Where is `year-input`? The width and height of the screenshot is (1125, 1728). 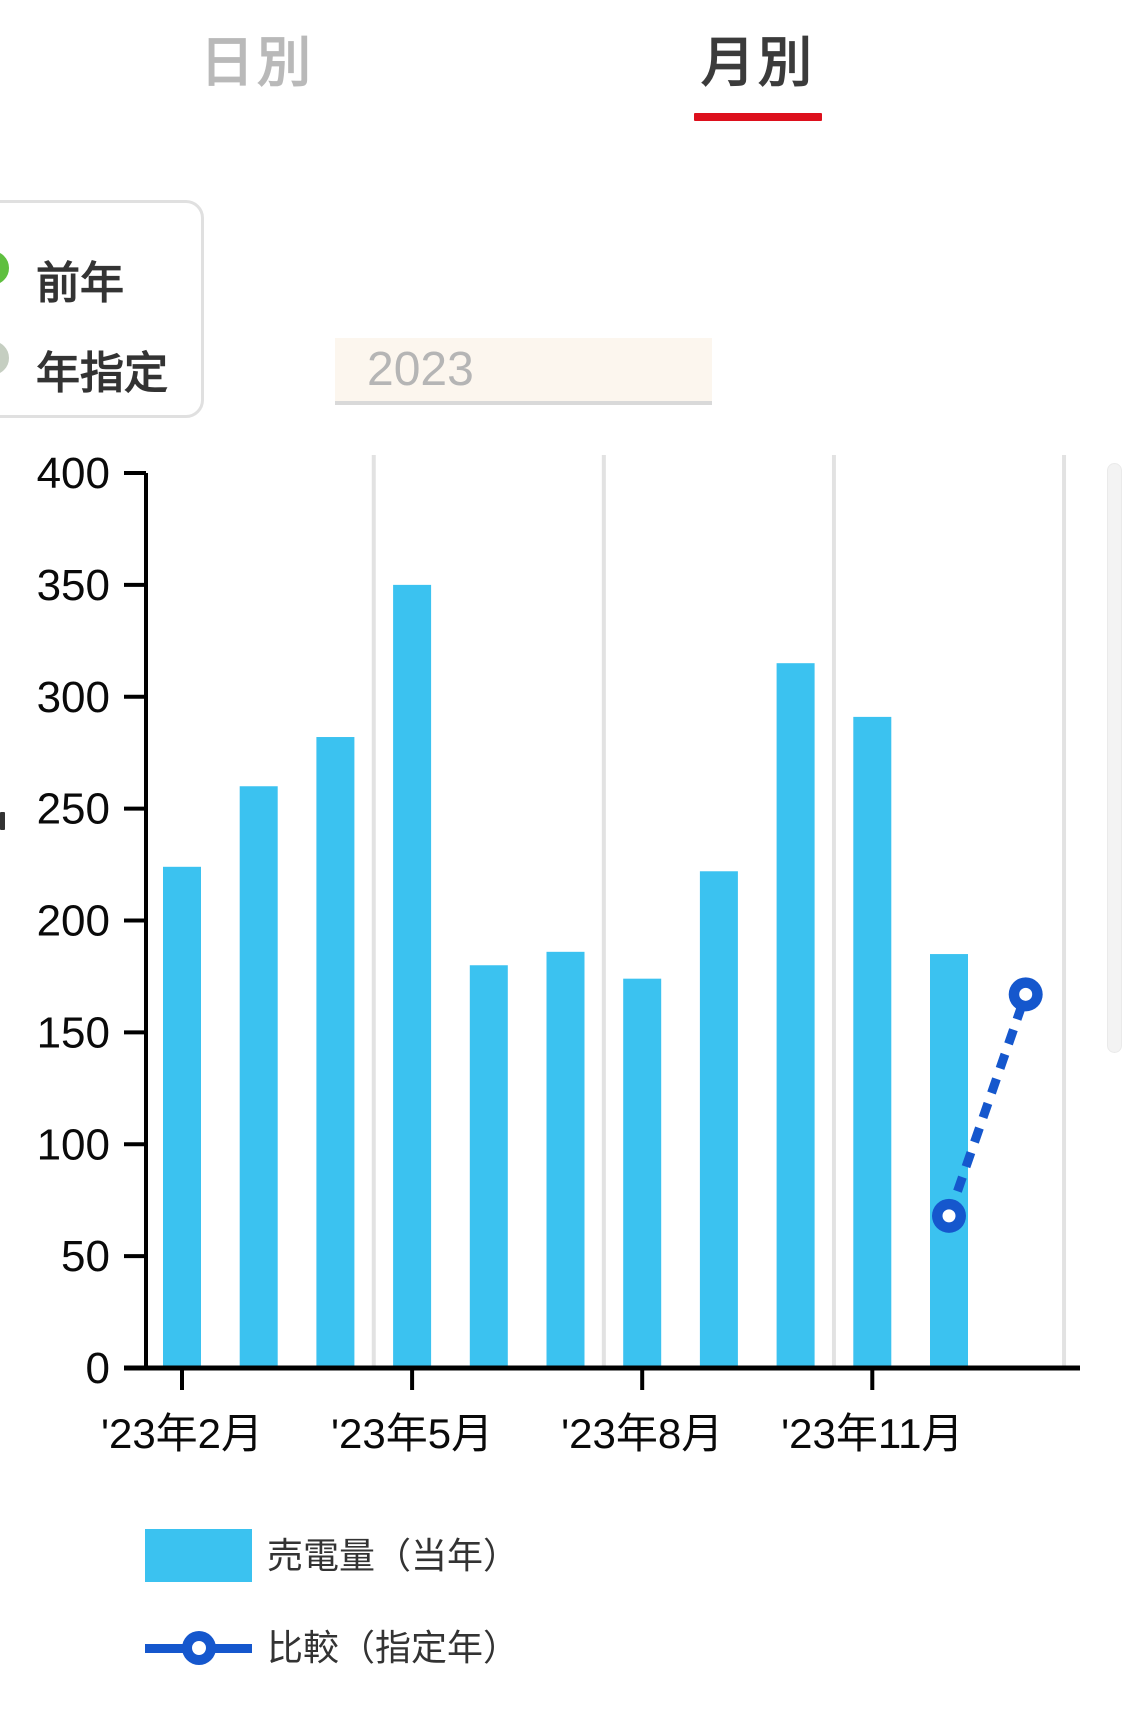
year-input is located at coordinates (523, 371).